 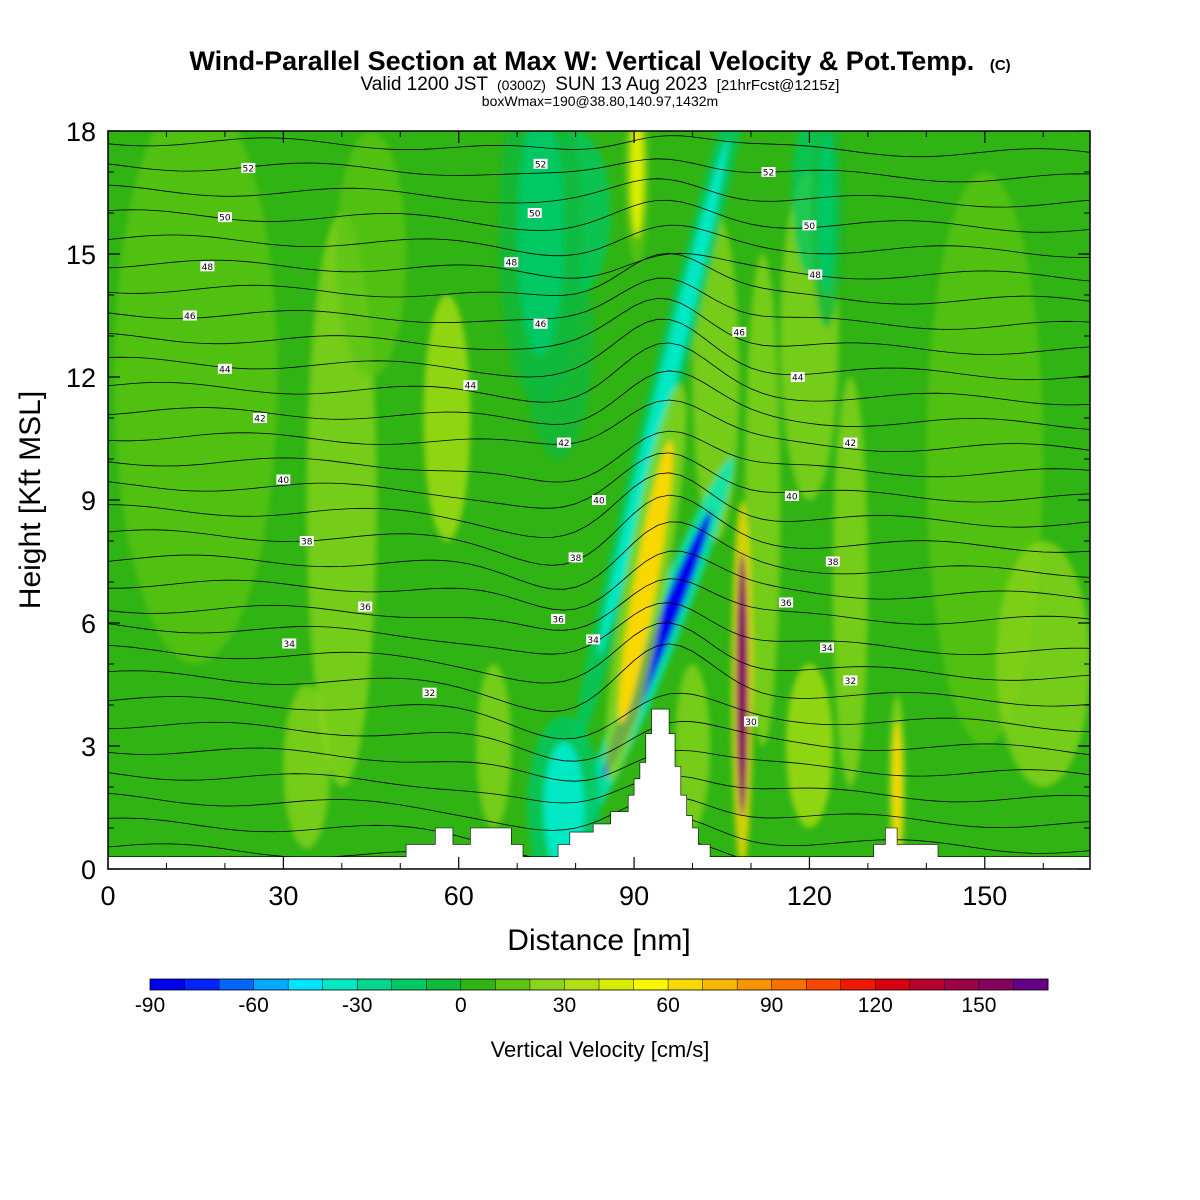 I want to click on contour-label: 36, so click(x=365, y=607).